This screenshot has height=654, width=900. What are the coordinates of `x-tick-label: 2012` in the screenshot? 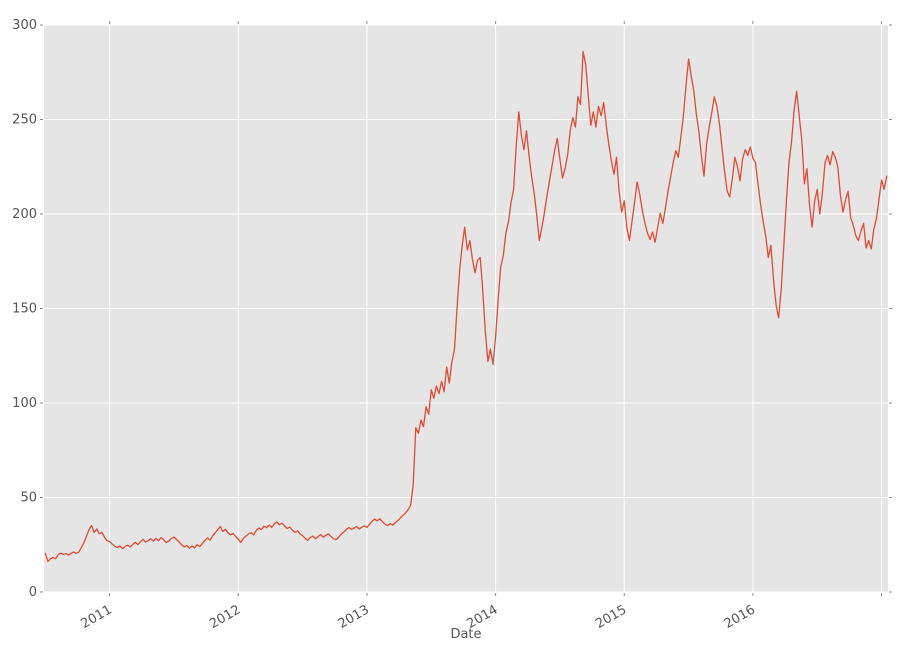 It's located at (225, 617).